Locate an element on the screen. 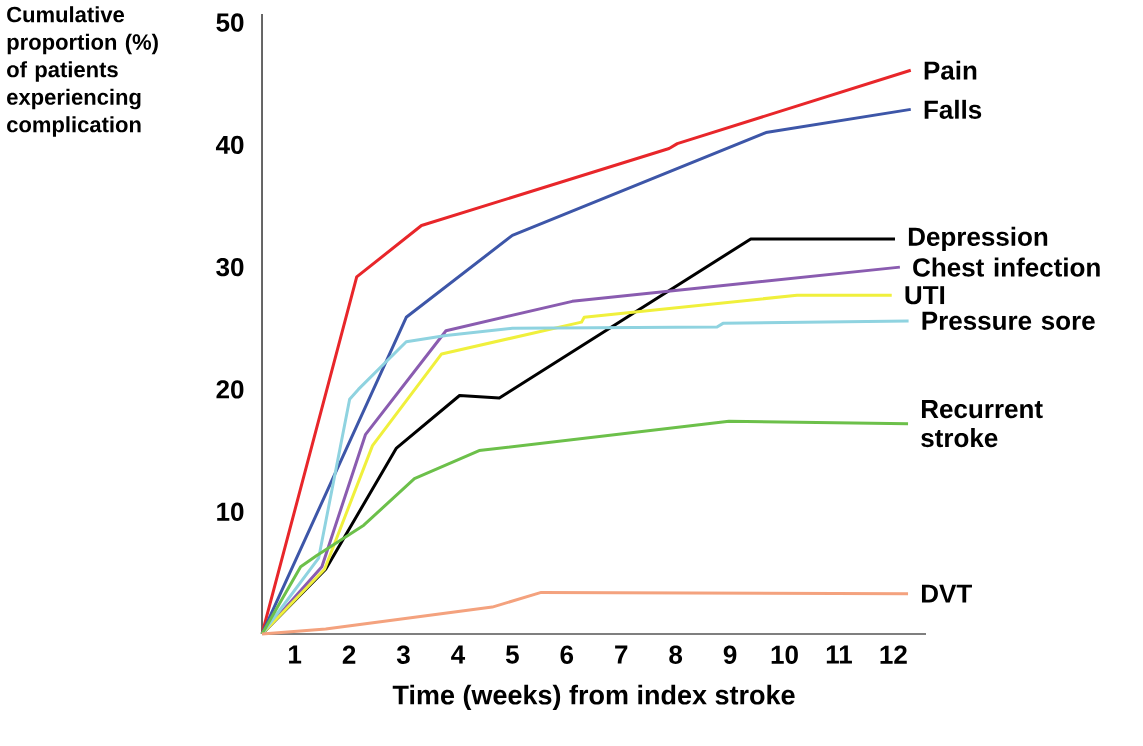  x-tick-label: 3 is located at coordinates (403, 654).